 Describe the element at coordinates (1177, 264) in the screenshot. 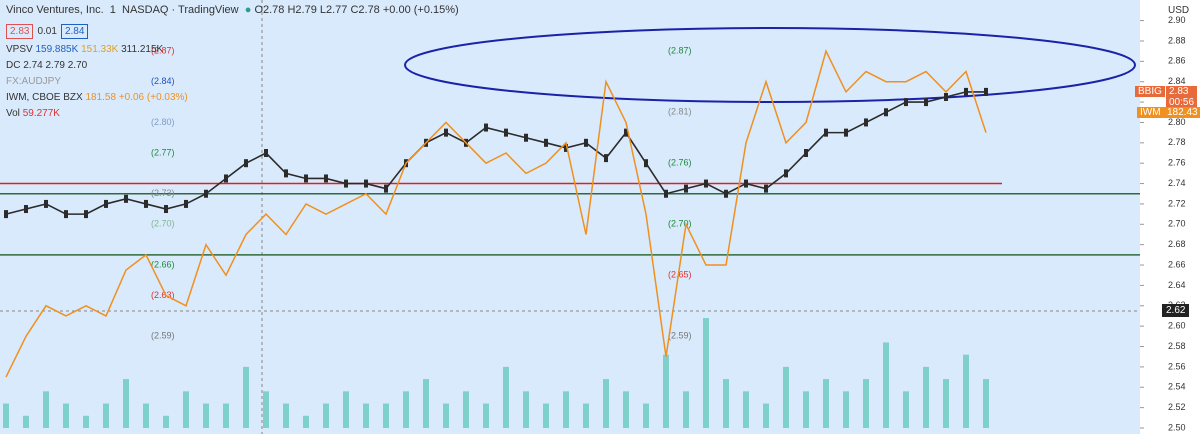

I see `y-tick-label: 2.66` at that location.